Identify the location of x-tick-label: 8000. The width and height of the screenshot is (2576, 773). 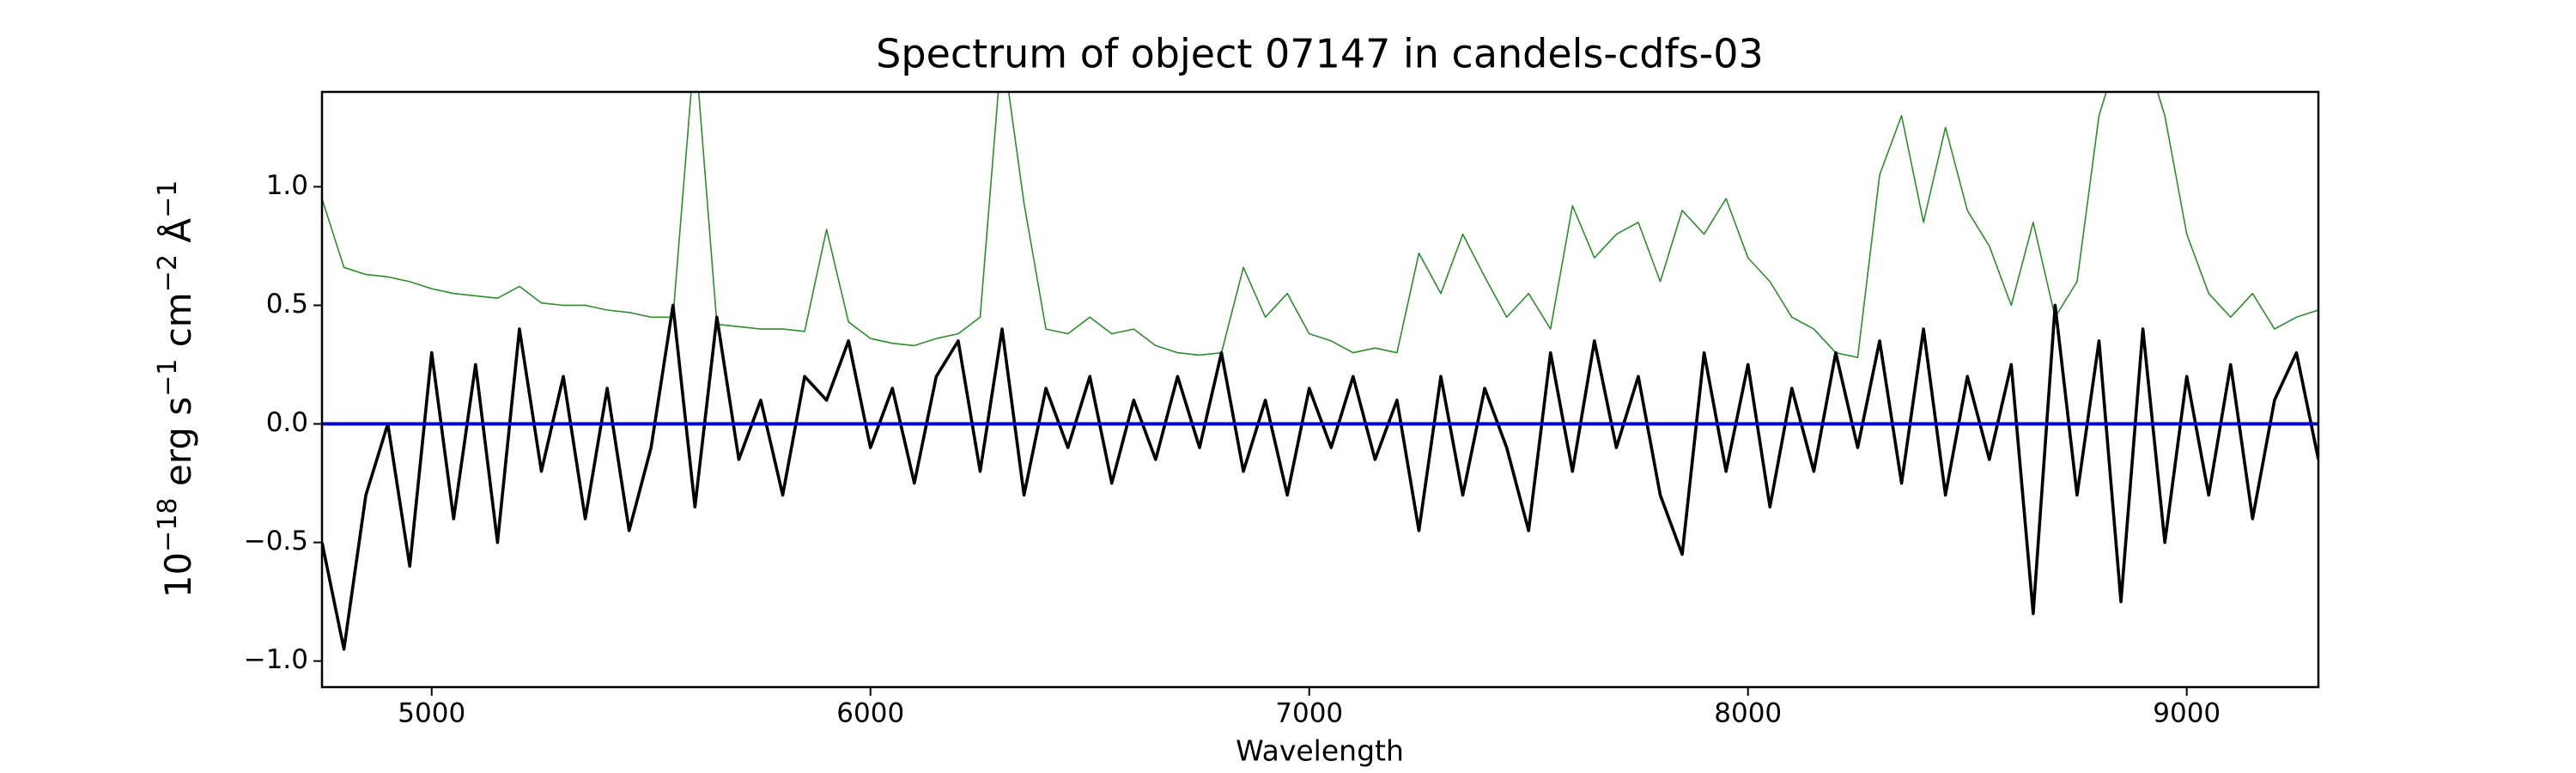
(1748, 713).